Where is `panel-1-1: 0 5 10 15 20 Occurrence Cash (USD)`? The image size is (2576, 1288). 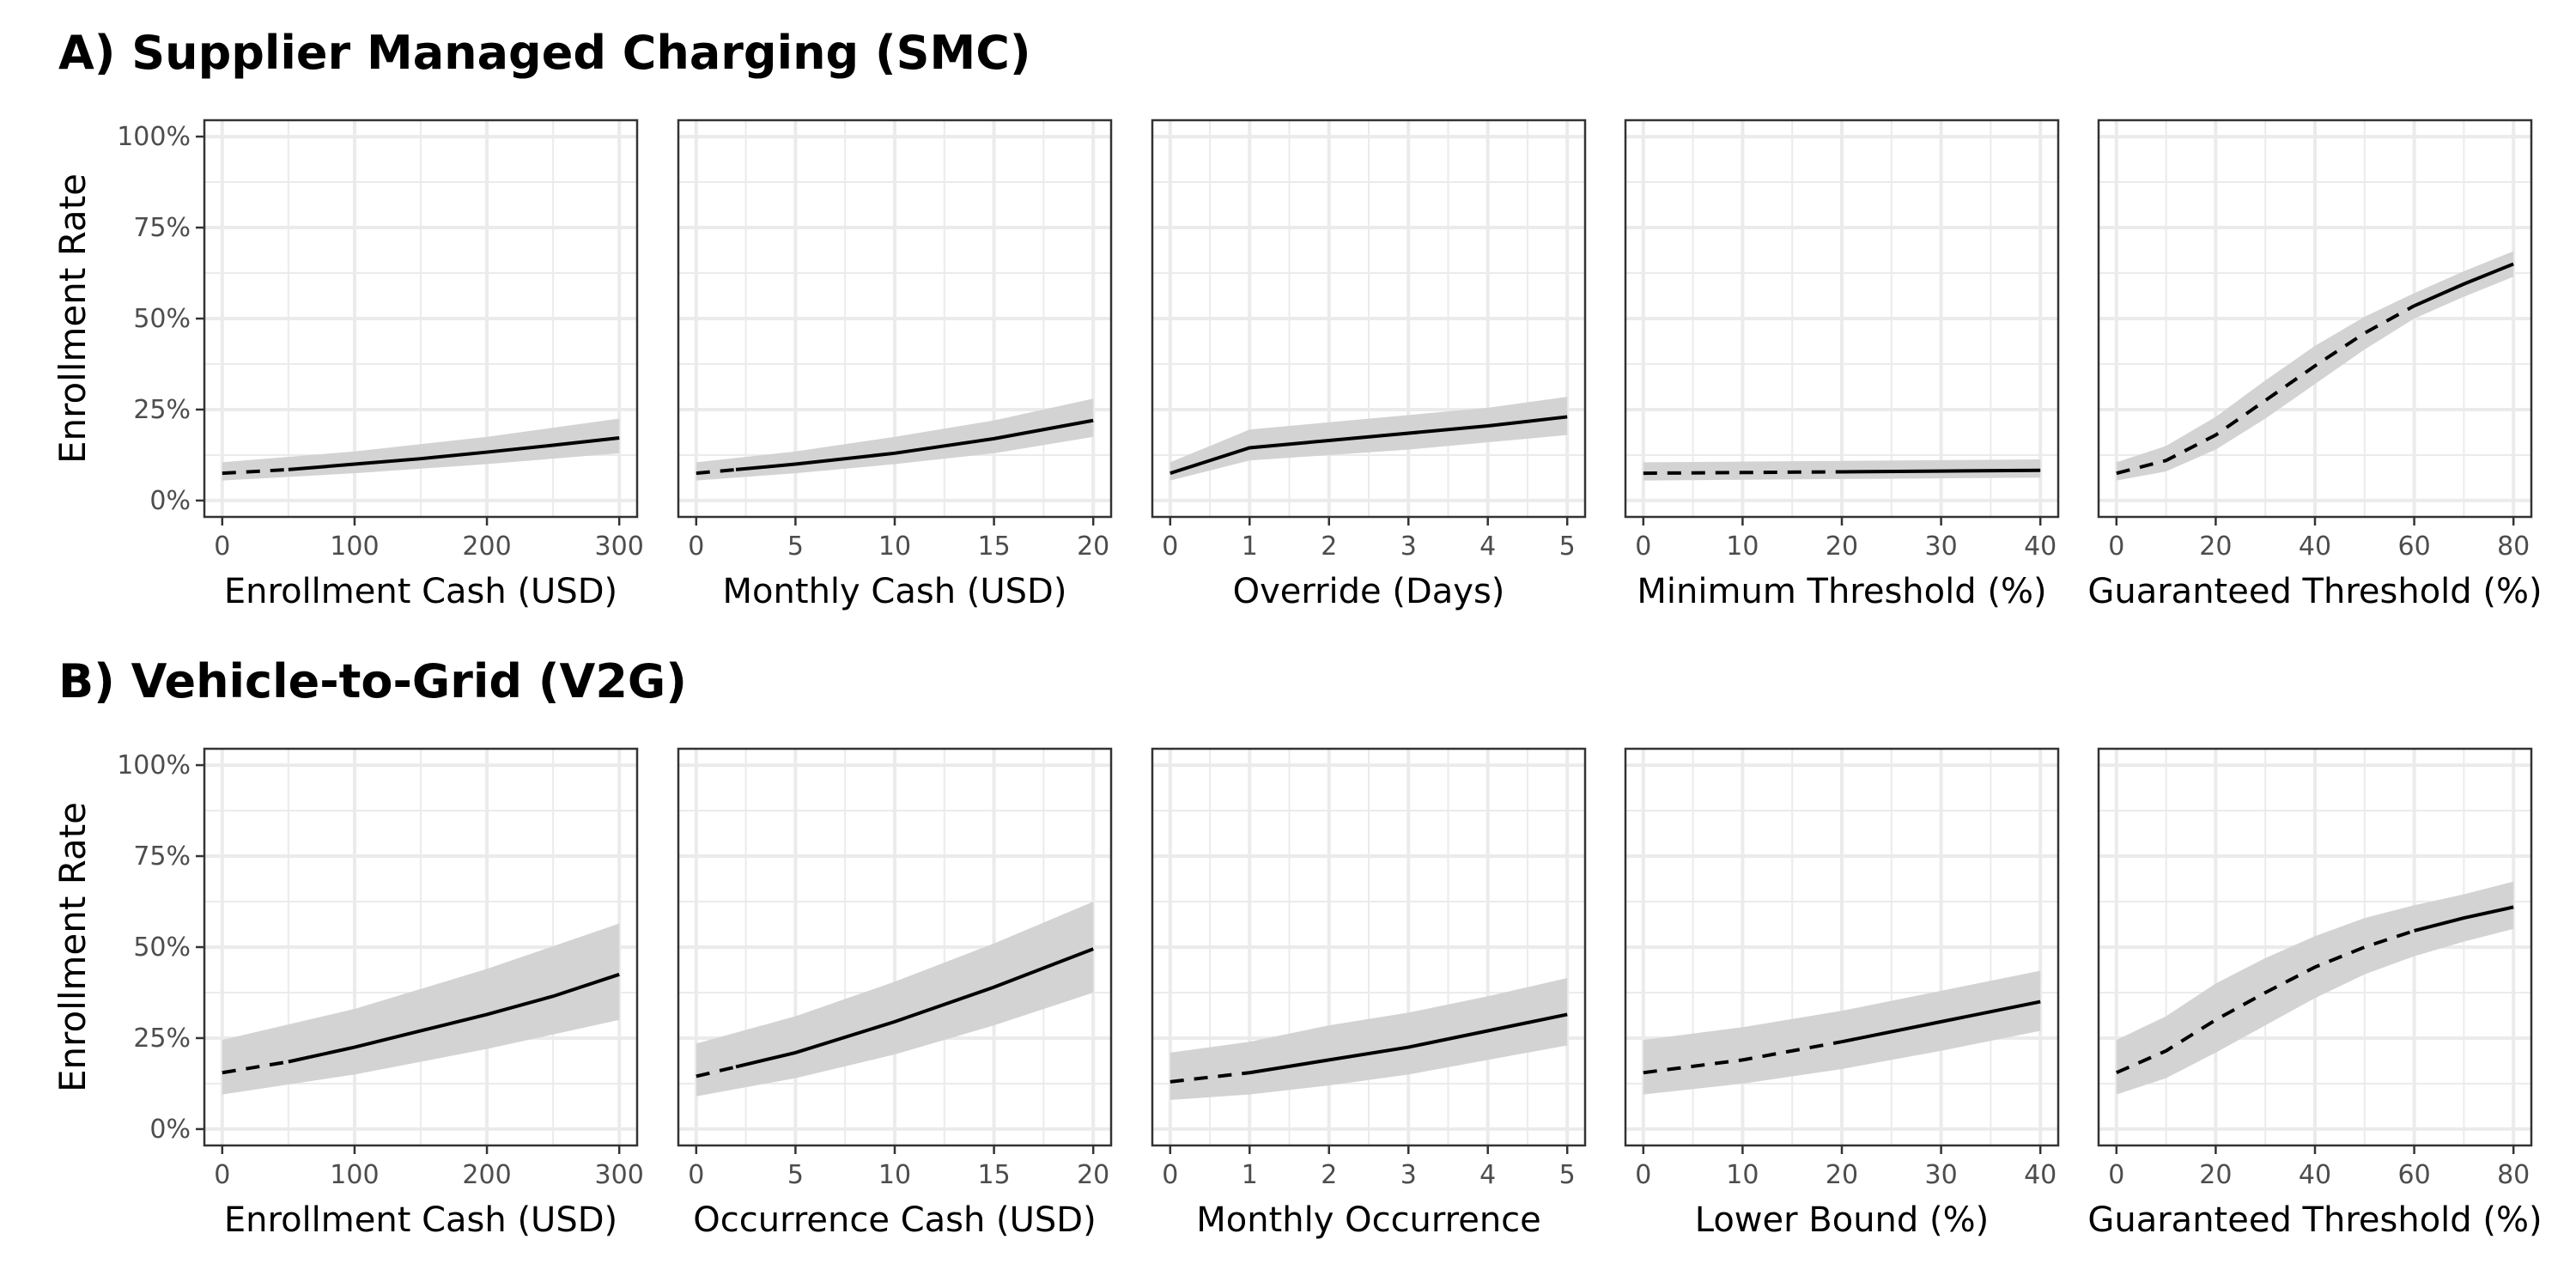 panel-1-1: 0 5 10 15 20 Occurrence Cash (USD) is located at coordinates (895, 994).